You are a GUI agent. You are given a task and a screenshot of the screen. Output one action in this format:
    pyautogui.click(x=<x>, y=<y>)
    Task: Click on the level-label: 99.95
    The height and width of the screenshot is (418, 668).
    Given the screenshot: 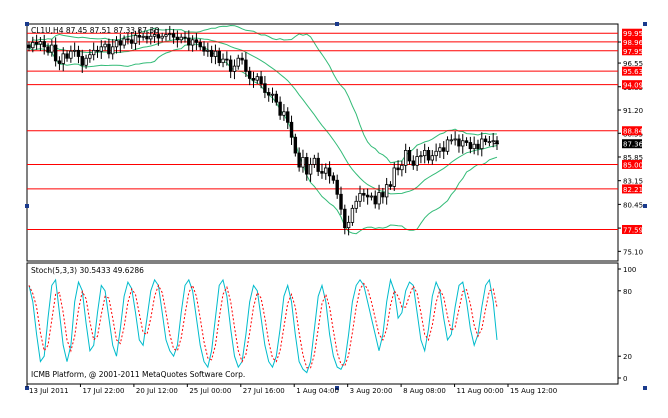 What is the action you would take?
    pyautogui.click(x=633, y=34)
    